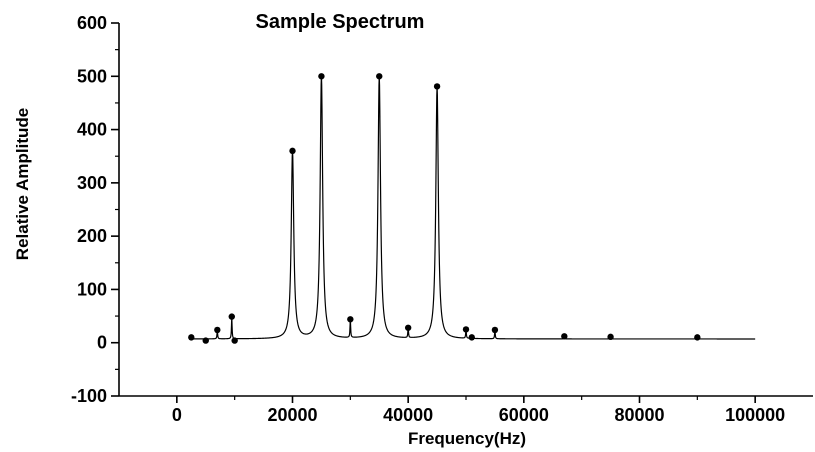  What do you see at coordinates (340, 22) in the screenshot?
I see `chart-title: Sample Spectrum` at bounding box center [340, 22].